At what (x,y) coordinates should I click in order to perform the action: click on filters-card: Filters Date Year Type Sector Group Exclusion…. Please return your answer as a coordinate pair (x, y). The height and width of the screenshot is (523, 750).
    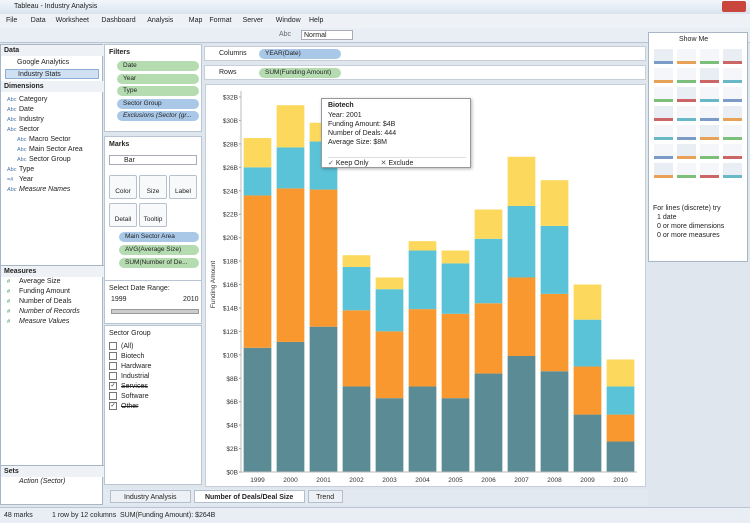
    Looking at the image, I should click on (153, 88).